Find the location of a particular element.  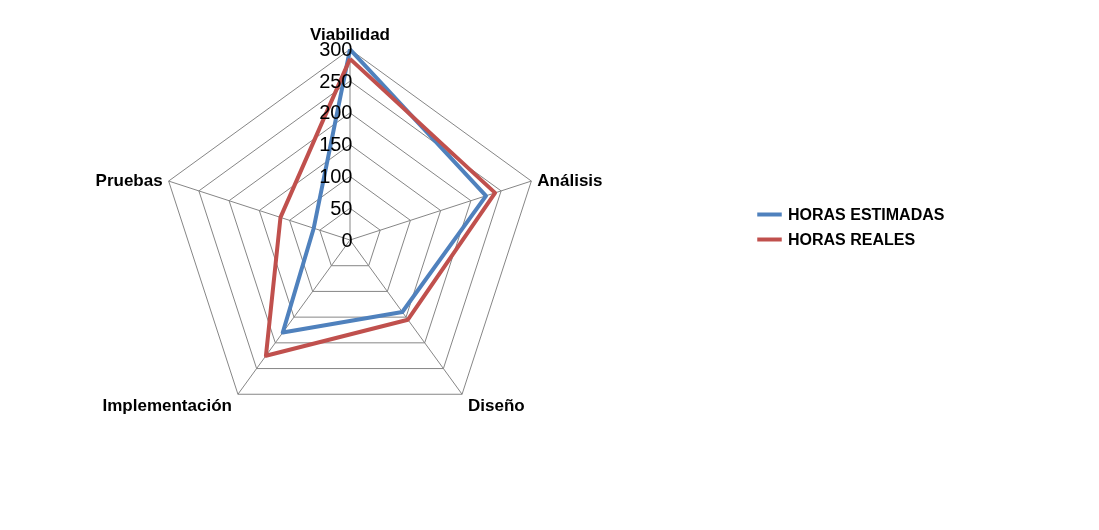

spoke-label: Diseño is located at coordinates (496, 406).